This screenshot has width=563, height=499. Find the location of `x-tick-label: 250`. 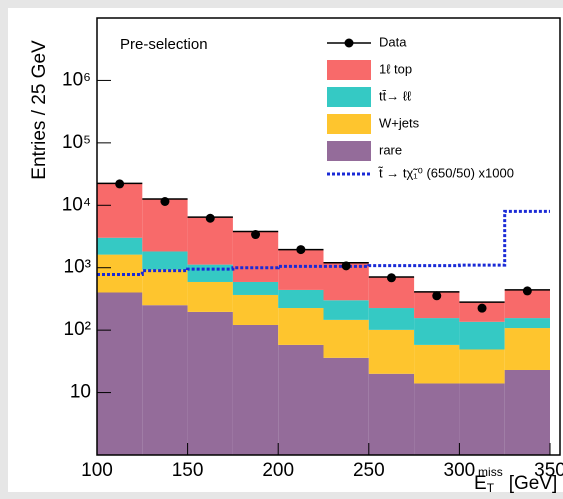

x-tick-label: 250 is located at coordinates (369, 470).